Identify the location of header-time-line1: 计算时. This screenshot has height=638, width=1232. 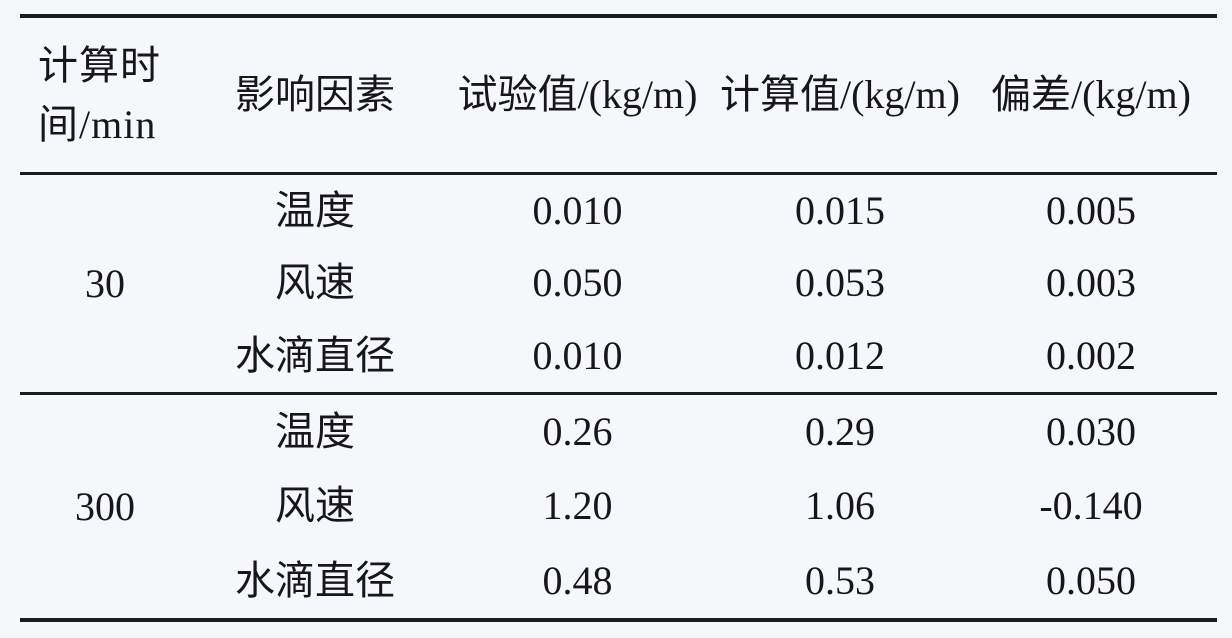
(99, 65).